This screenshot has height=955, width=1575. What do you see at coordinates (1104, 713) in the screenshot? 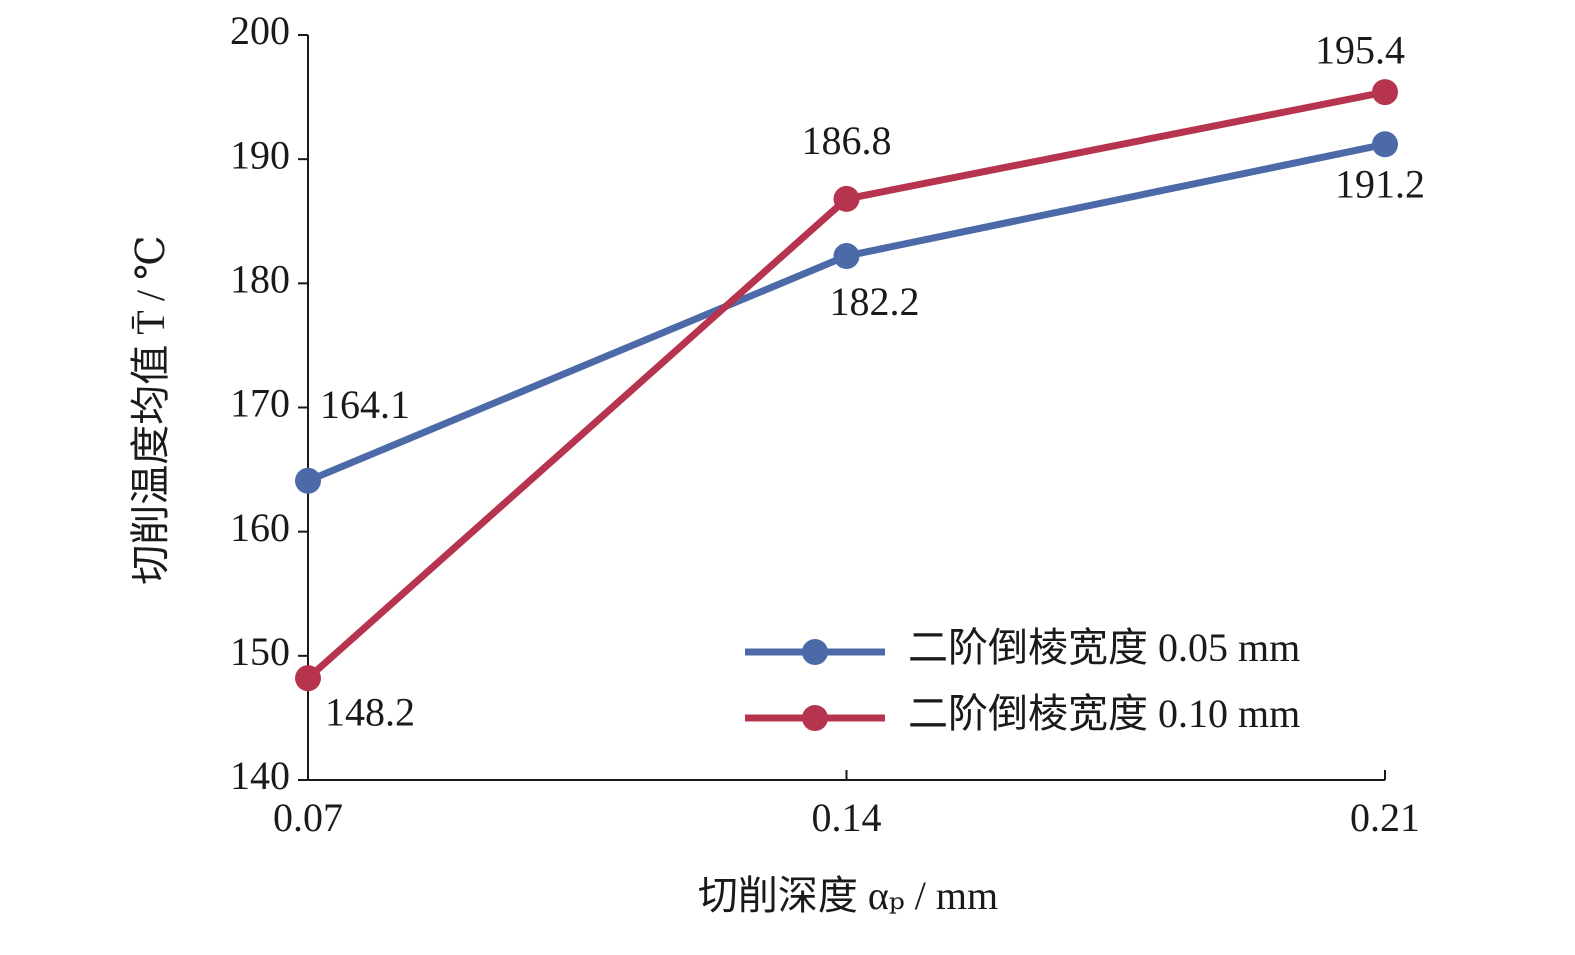
I see `legend-label: 二阶倒棱宽度 0.10 mm` at bounding box center [1104, 713].